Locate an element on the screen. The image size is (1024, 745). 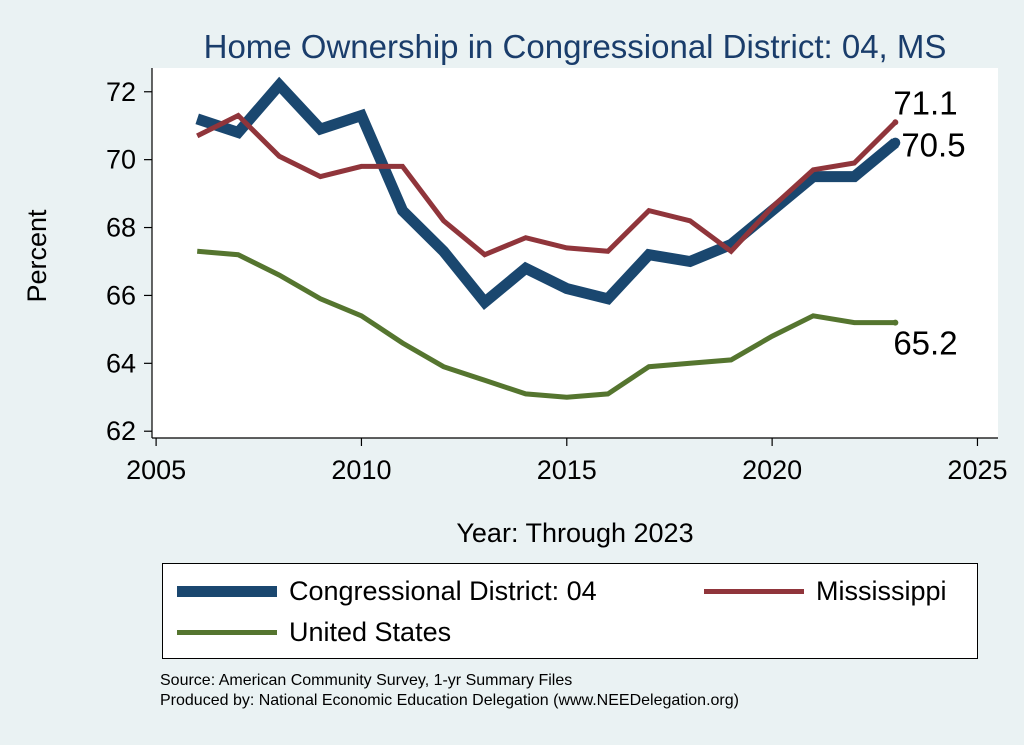
y-tick-label: 70 is located at coordinates (121, 160).